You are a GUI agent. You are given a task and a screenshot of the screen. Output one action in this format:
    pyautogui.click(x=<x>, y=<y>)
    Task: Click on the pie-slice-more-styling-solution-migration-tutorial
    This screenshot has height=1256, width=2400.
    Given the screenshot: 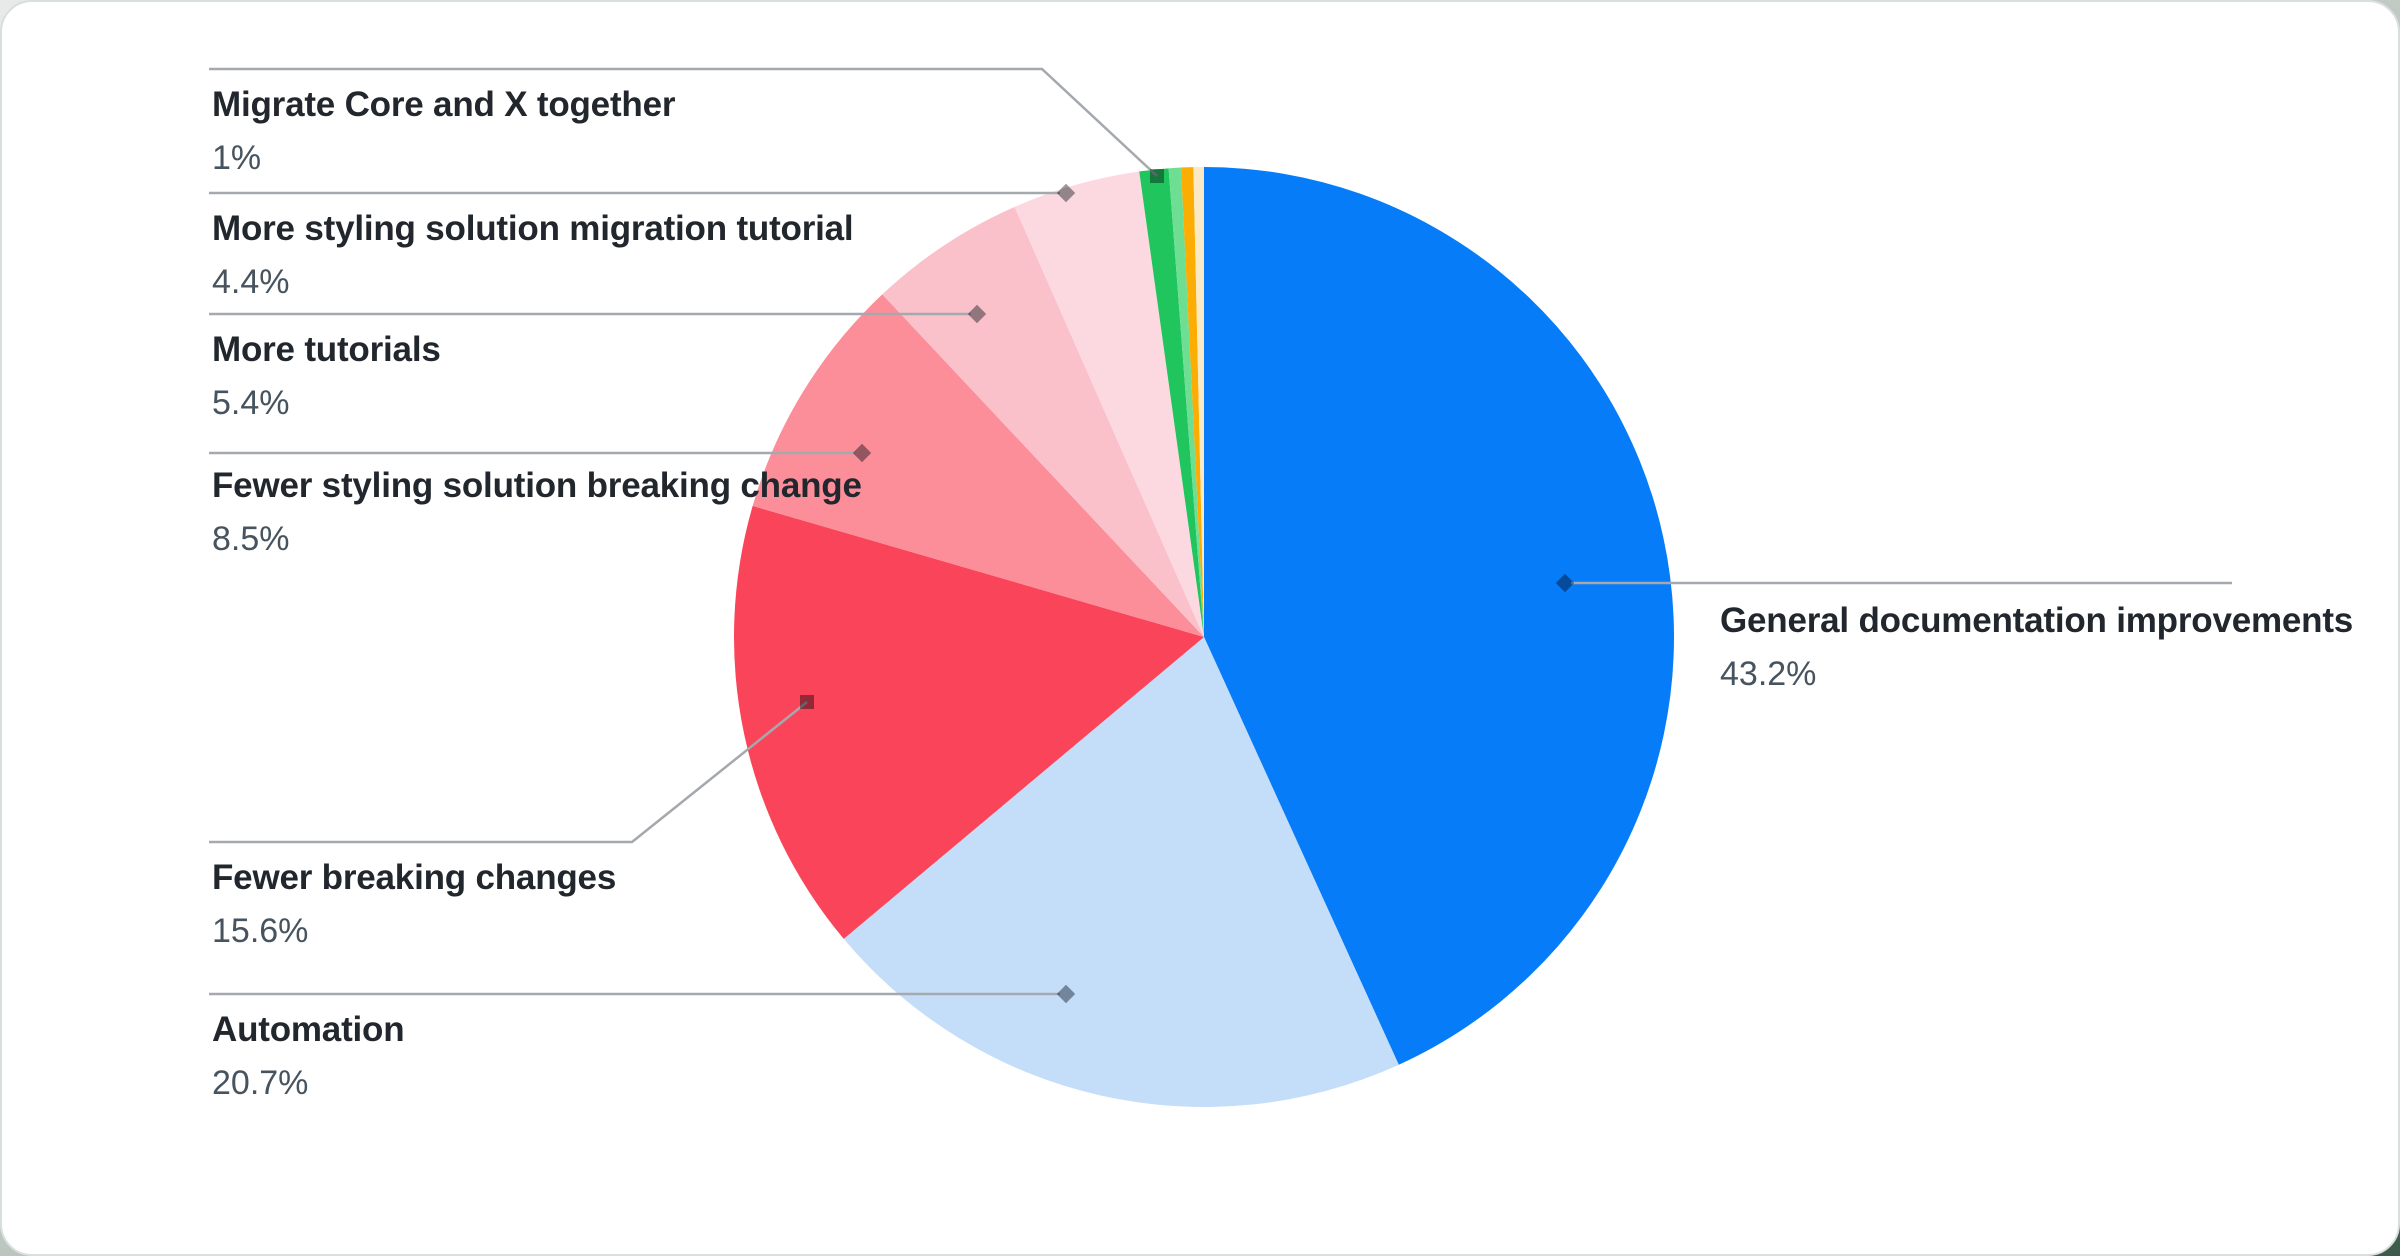 What is the action you would take?
    pyautogui.click(x=1109, y=404)
    